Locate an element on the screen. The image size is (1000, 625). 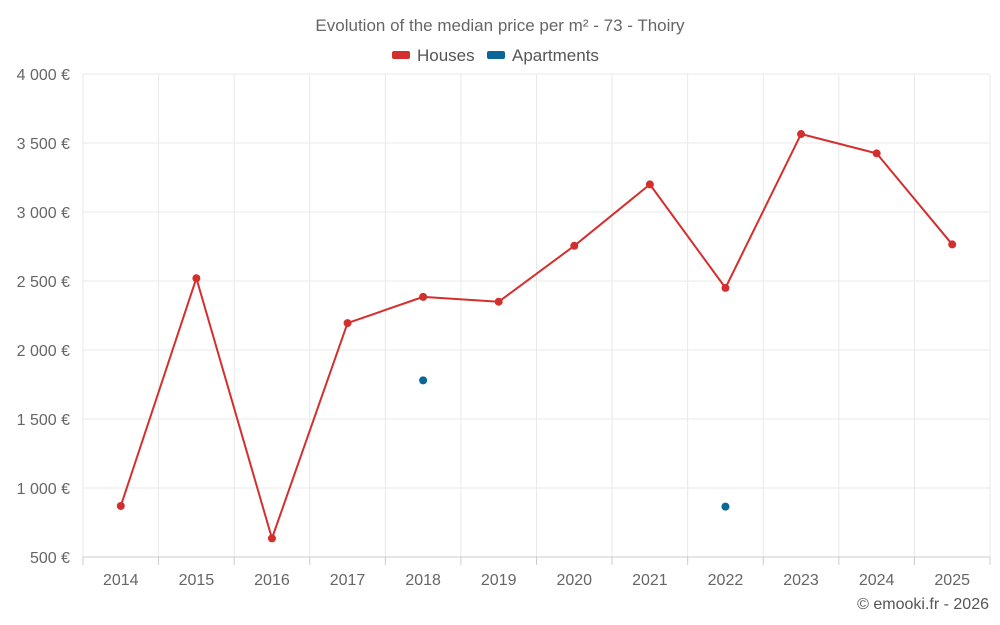
y-tick-label: 3 500 € is located at coordinates (43, 144).